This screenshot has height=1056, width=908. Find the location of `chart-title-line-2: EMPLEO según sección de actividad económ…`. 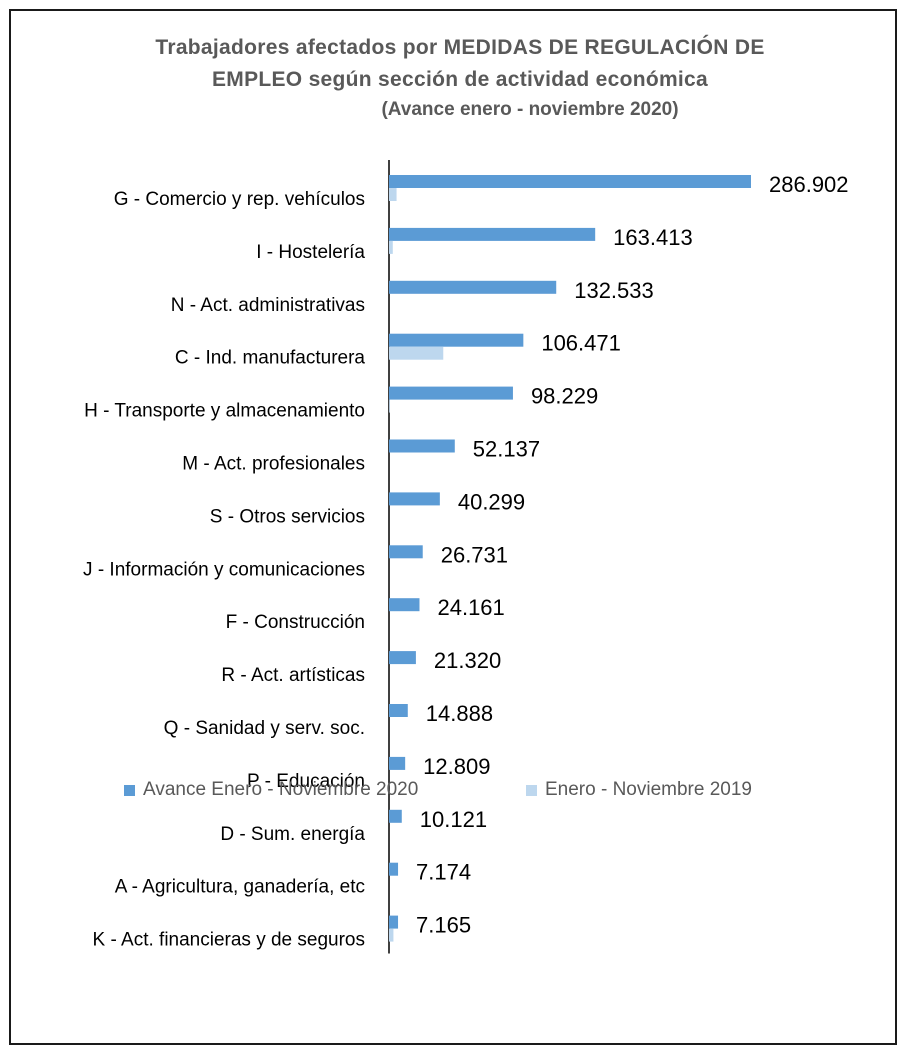

chart-title-line-2: EMPLEO según sección de actividad económ… is located at coordinates (460, 79).